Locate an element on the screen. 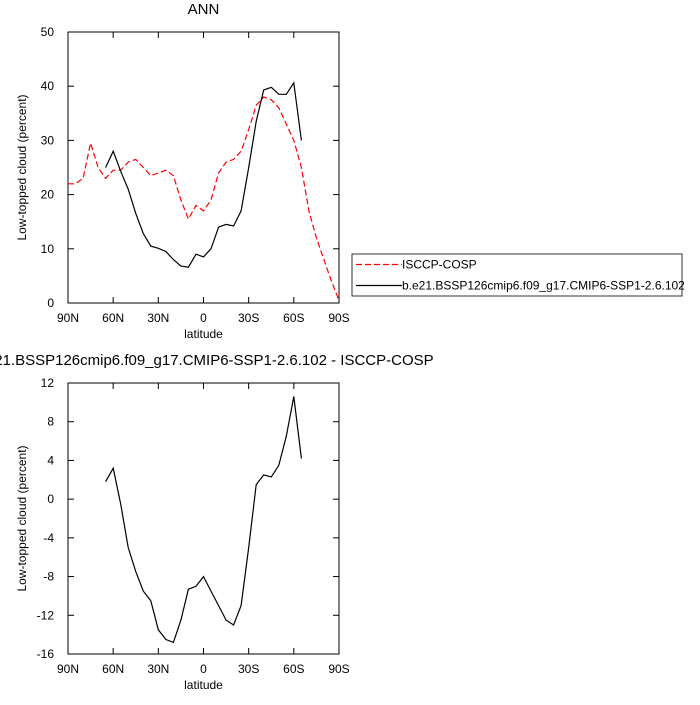 The width and height of the screenshot is (700, 705). y-tick-label: 12 is located at coordinates (48, 383).